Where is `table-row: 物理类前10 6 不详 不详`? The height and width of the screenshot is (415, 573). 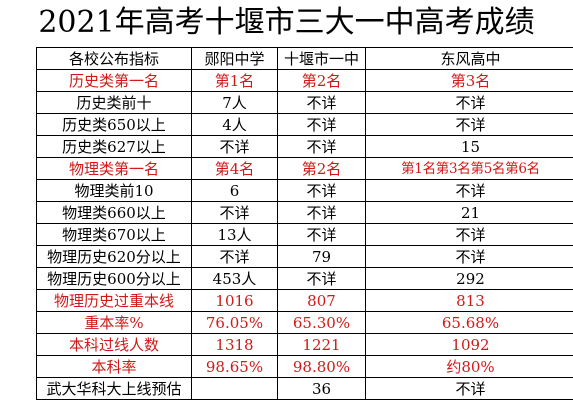
table-row: 物理类前10 6 不详 不详 is located at coordinates (304, 190).